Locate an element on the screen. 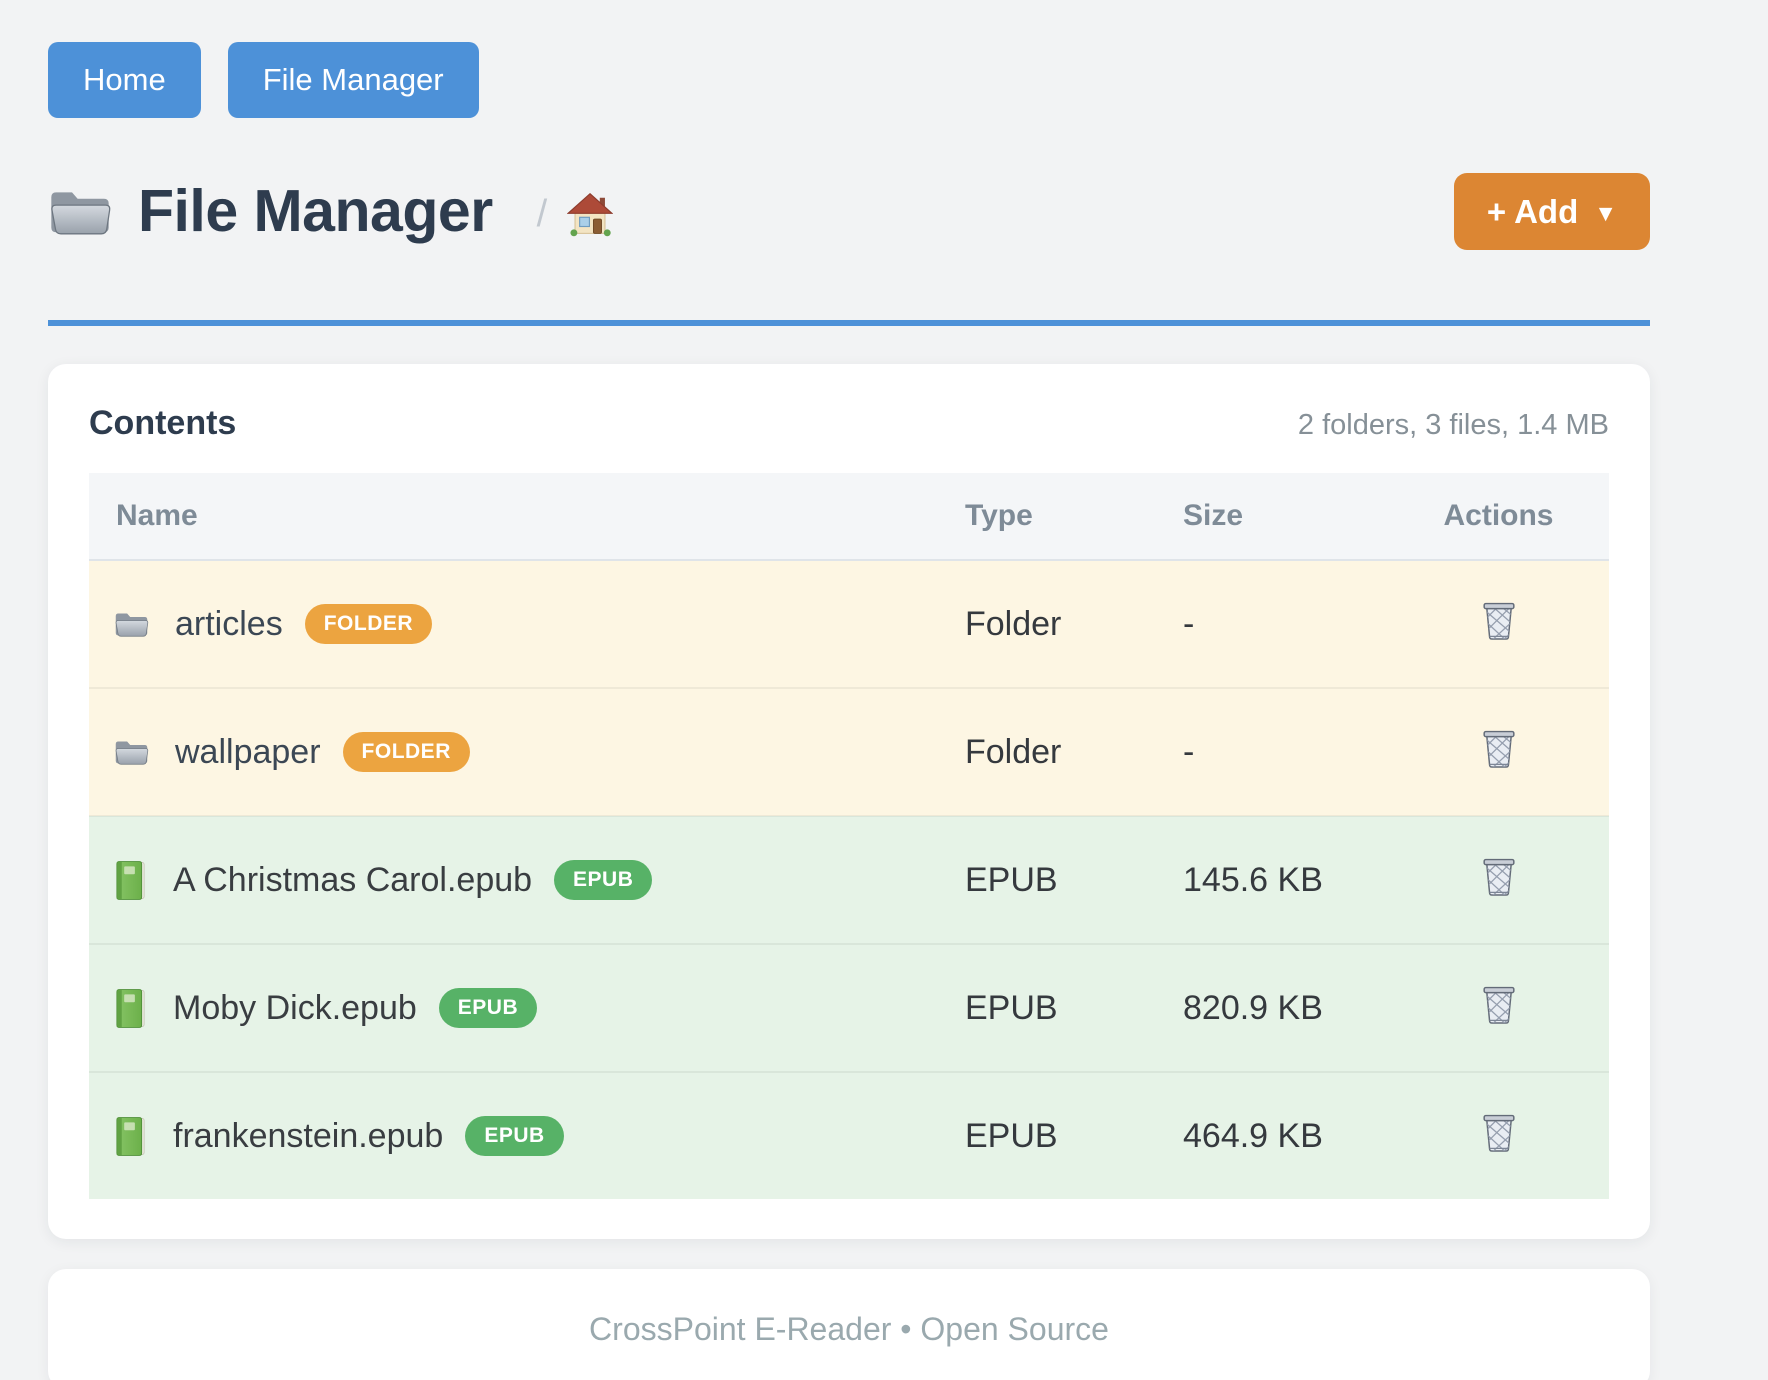 The height and width of the screenshot is (1380, 1768). column-header-name: Name is located at coordinates (513, 517).